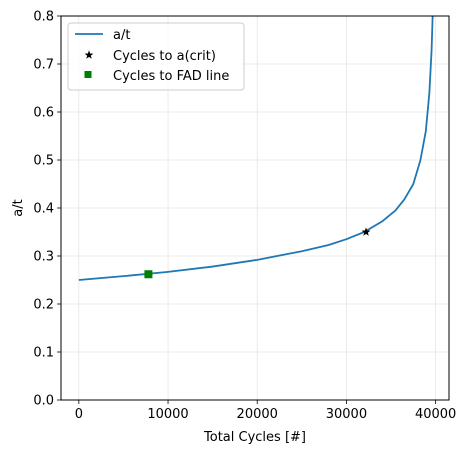  I want to click on x-tick-label: 20000, so click(257, 414).